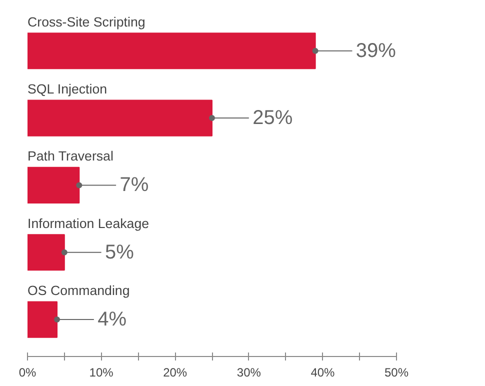  Describe the element at coordinates (71, 156) in the screenshot. I see `y-tick-label: Path Traversal` at that location.